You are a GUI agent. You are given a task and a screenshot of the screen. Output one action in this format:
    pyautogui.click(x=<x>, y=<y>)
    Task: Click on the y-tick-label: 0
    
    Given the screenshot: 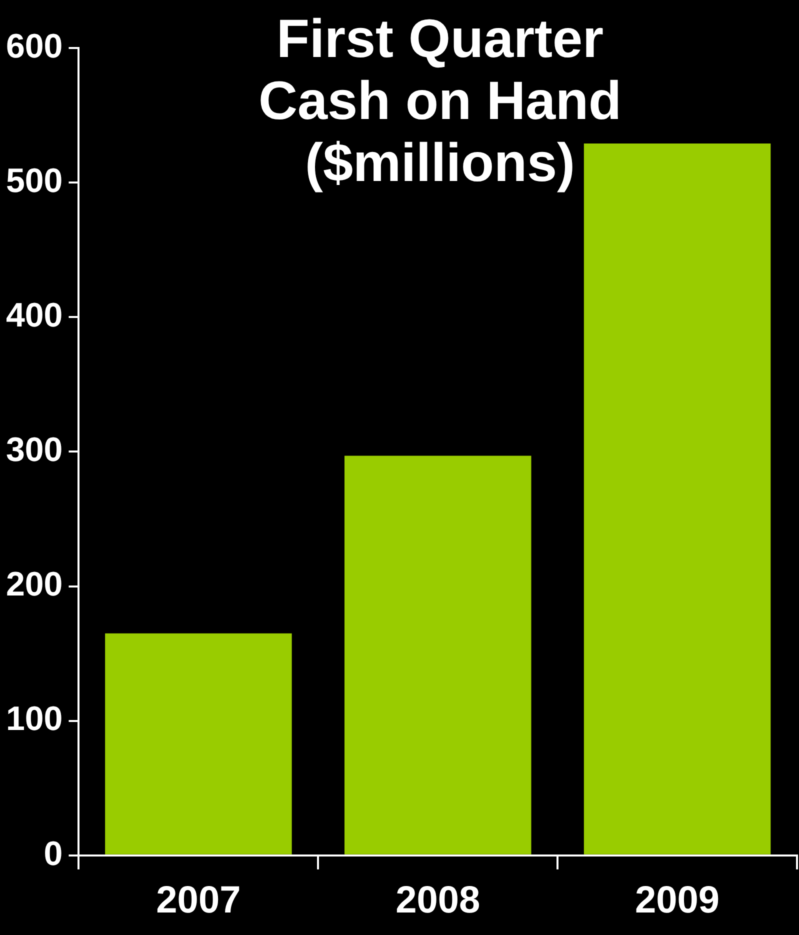 What is the action you would take?
    pyautogui.click(x=53, y=853)
    